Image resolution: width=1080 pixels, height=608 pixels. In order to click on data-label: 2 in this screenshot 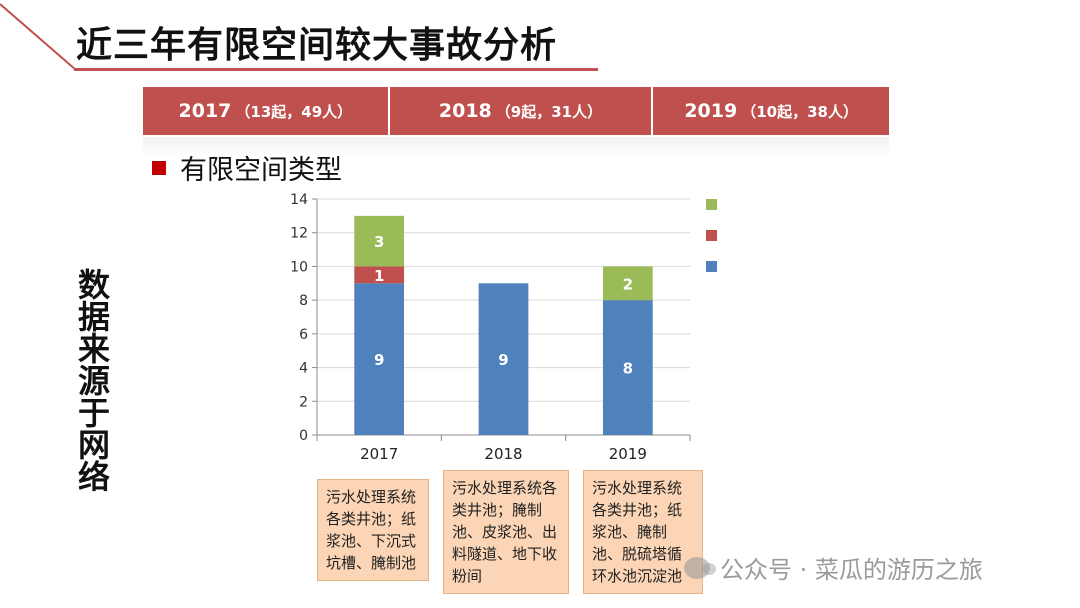, I will do `click(628, 284)`.